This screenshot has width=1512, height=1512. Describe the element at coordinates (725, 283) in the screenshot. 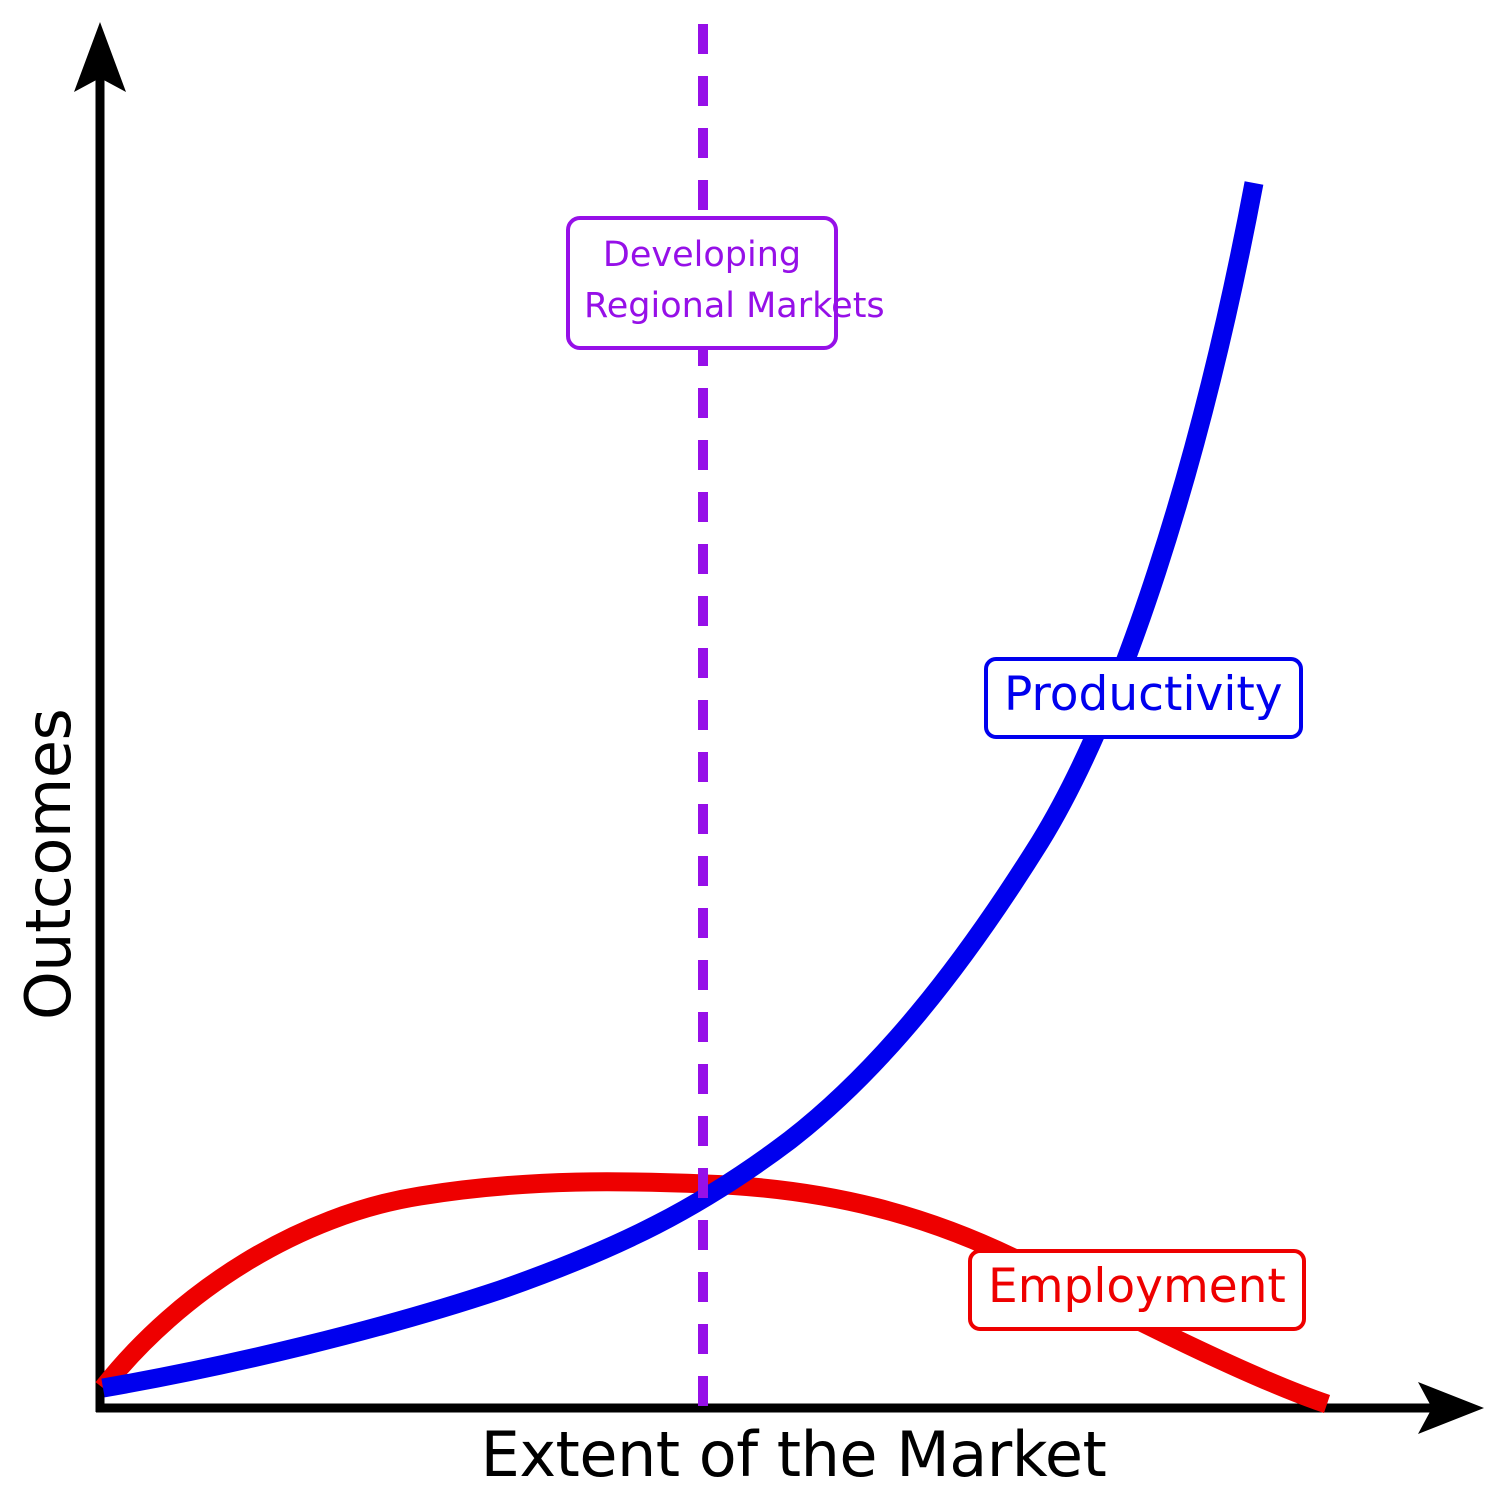

I see `annotation-developing-regional-markets: Developing Regional Markets` at that location.